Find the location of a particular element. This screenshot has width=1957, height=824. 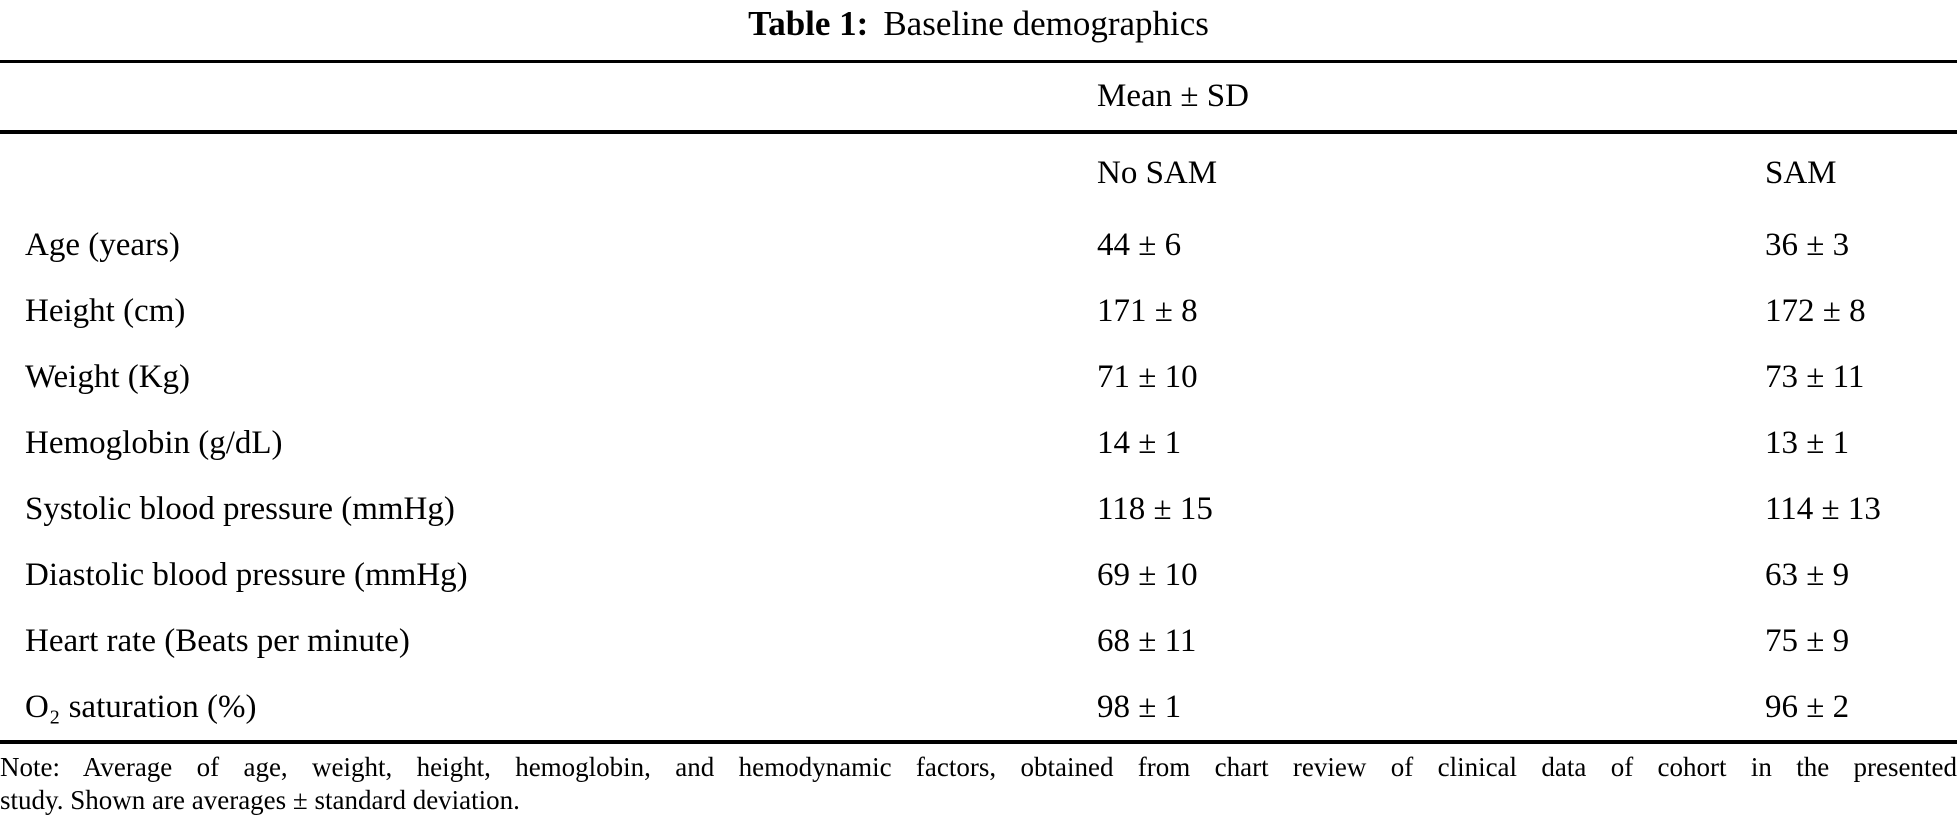

cell-no-sam: 14 ± 1 is located at coordinates (1139, 442).